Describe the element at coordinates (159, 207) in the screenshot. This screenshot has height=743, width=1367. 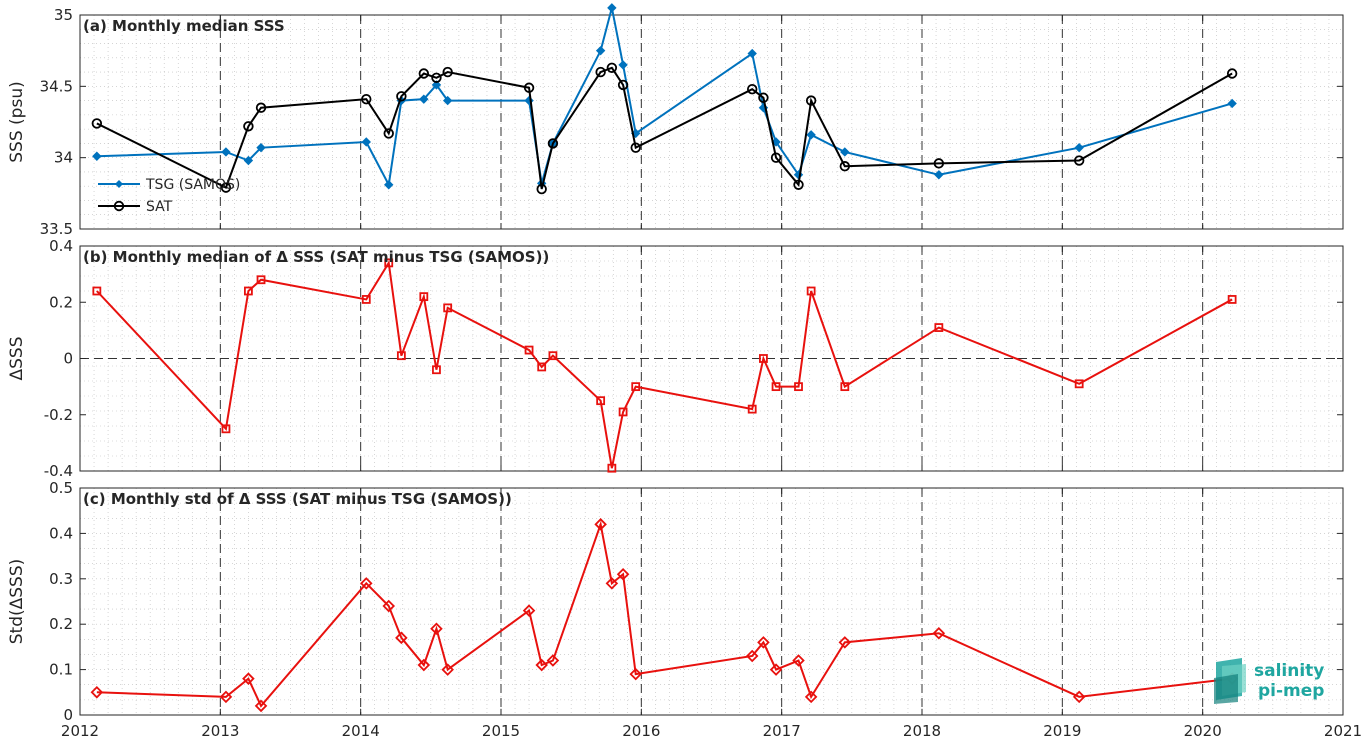
I see `legend-label: SAT` at that location.